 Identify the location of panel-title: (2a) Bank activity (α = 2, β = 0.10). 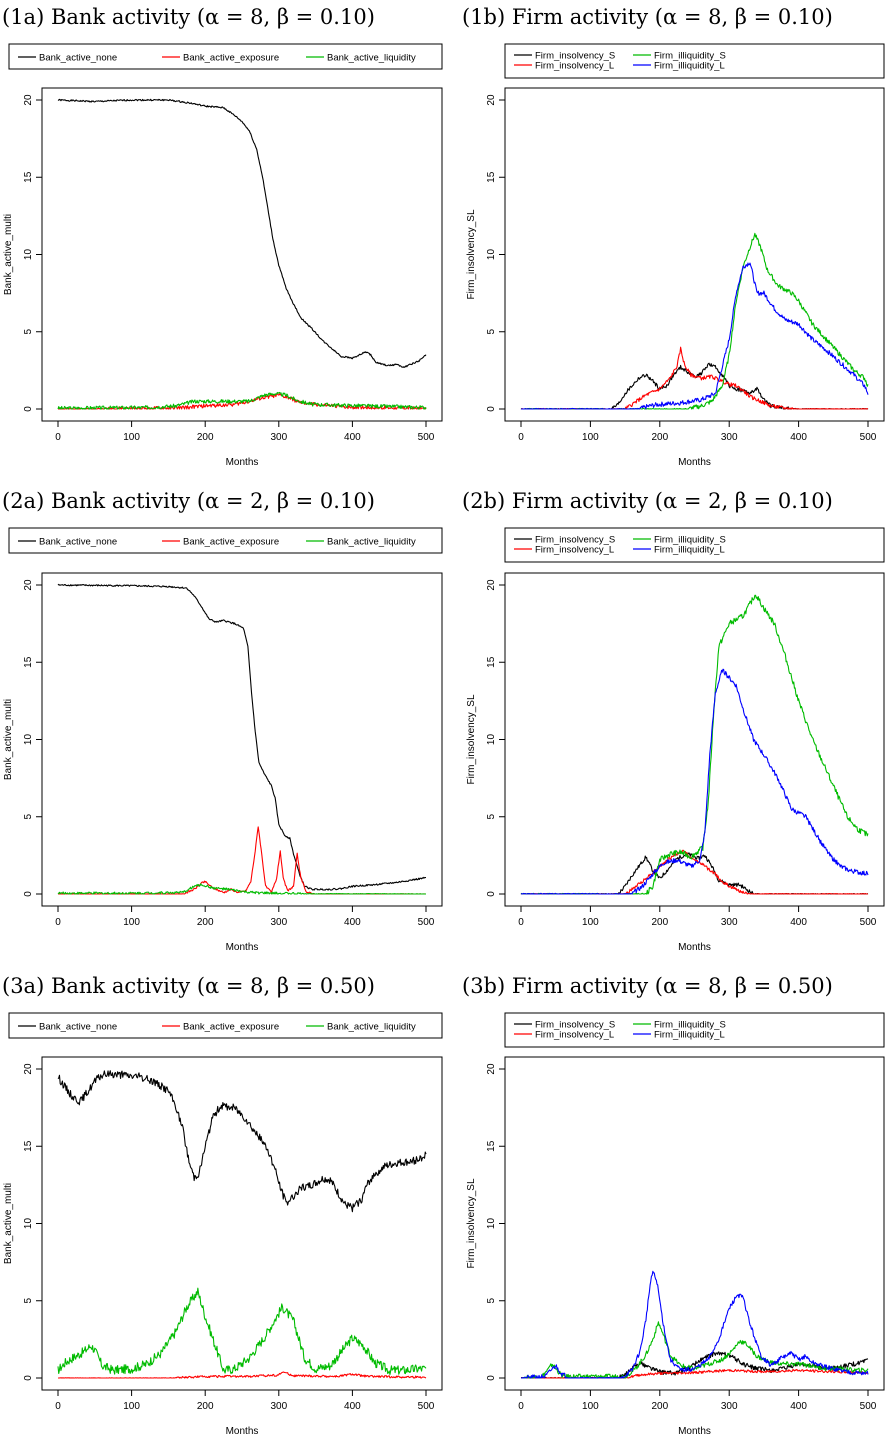
(188, 501).